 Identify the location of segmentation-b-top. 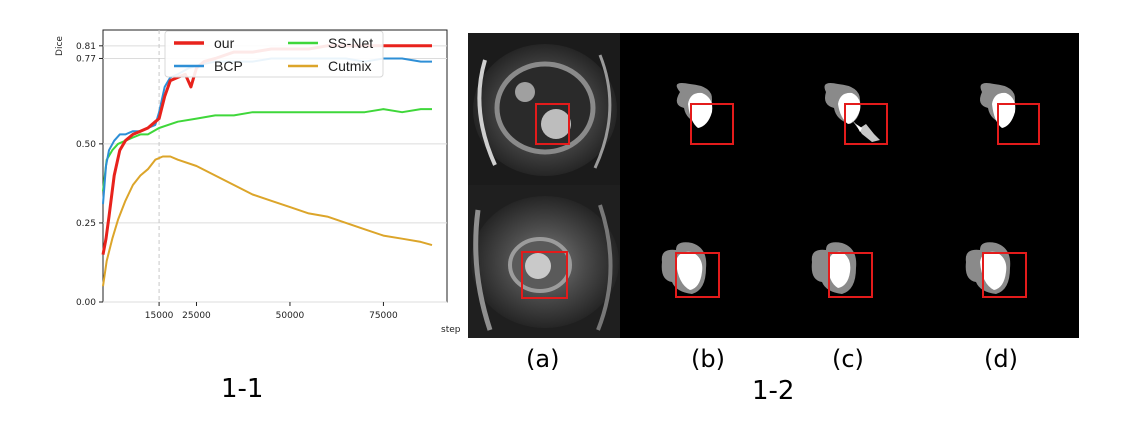
(705, 114).